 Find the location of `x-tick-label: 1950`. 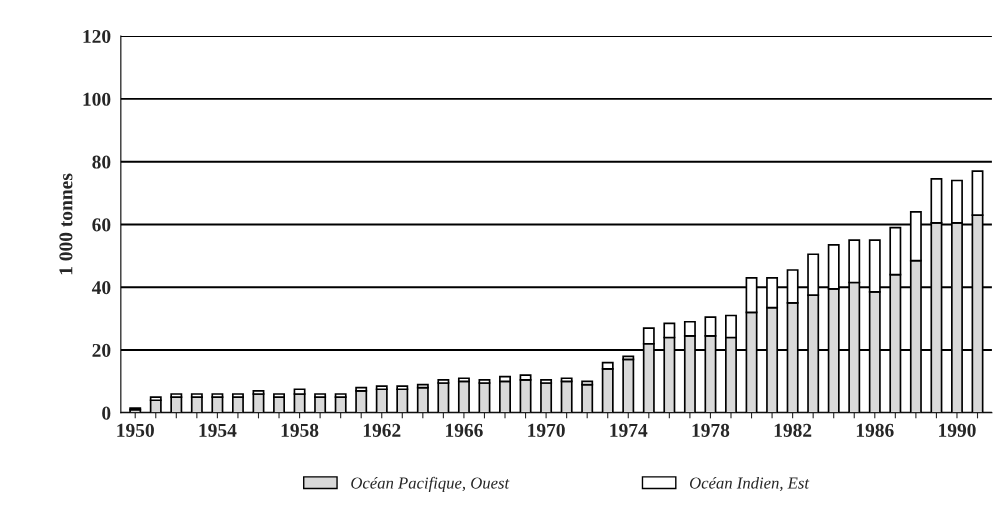

x-tick-label: 1950 is located at coordinates (135, 430).